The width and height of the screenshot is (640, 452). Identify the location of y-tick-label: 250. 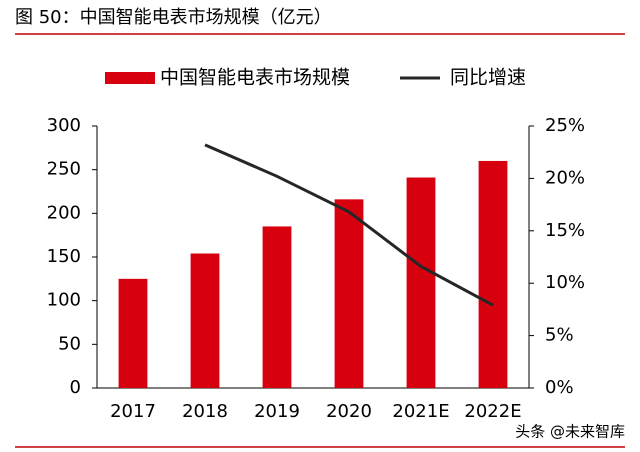
(64, 169).